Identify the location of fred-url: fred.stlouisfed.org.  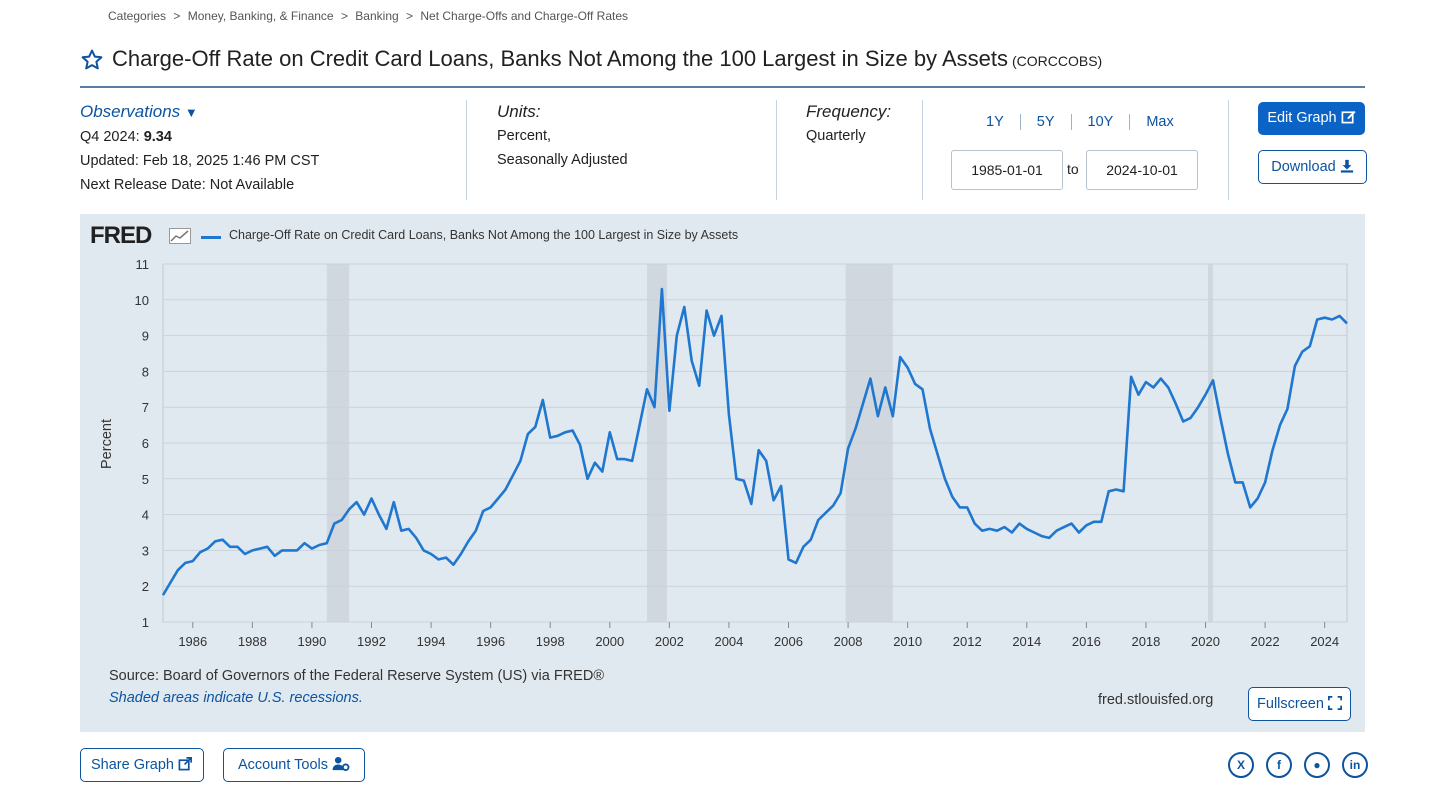
(1156, 700).